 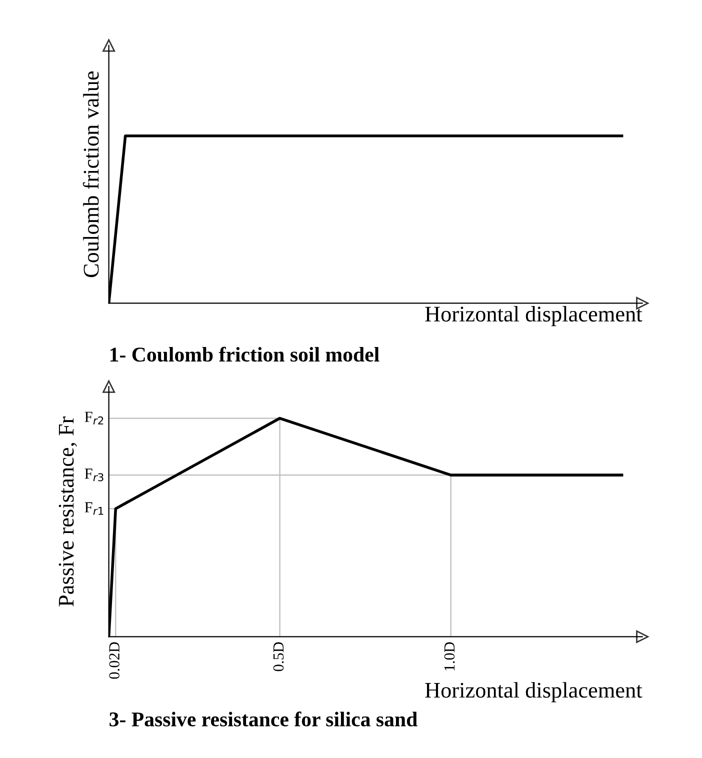 What do you see at coordinates (94, 418) in the screenshot?
I see `annotation: F$_{r2}$` at bounding box center [94, 418].